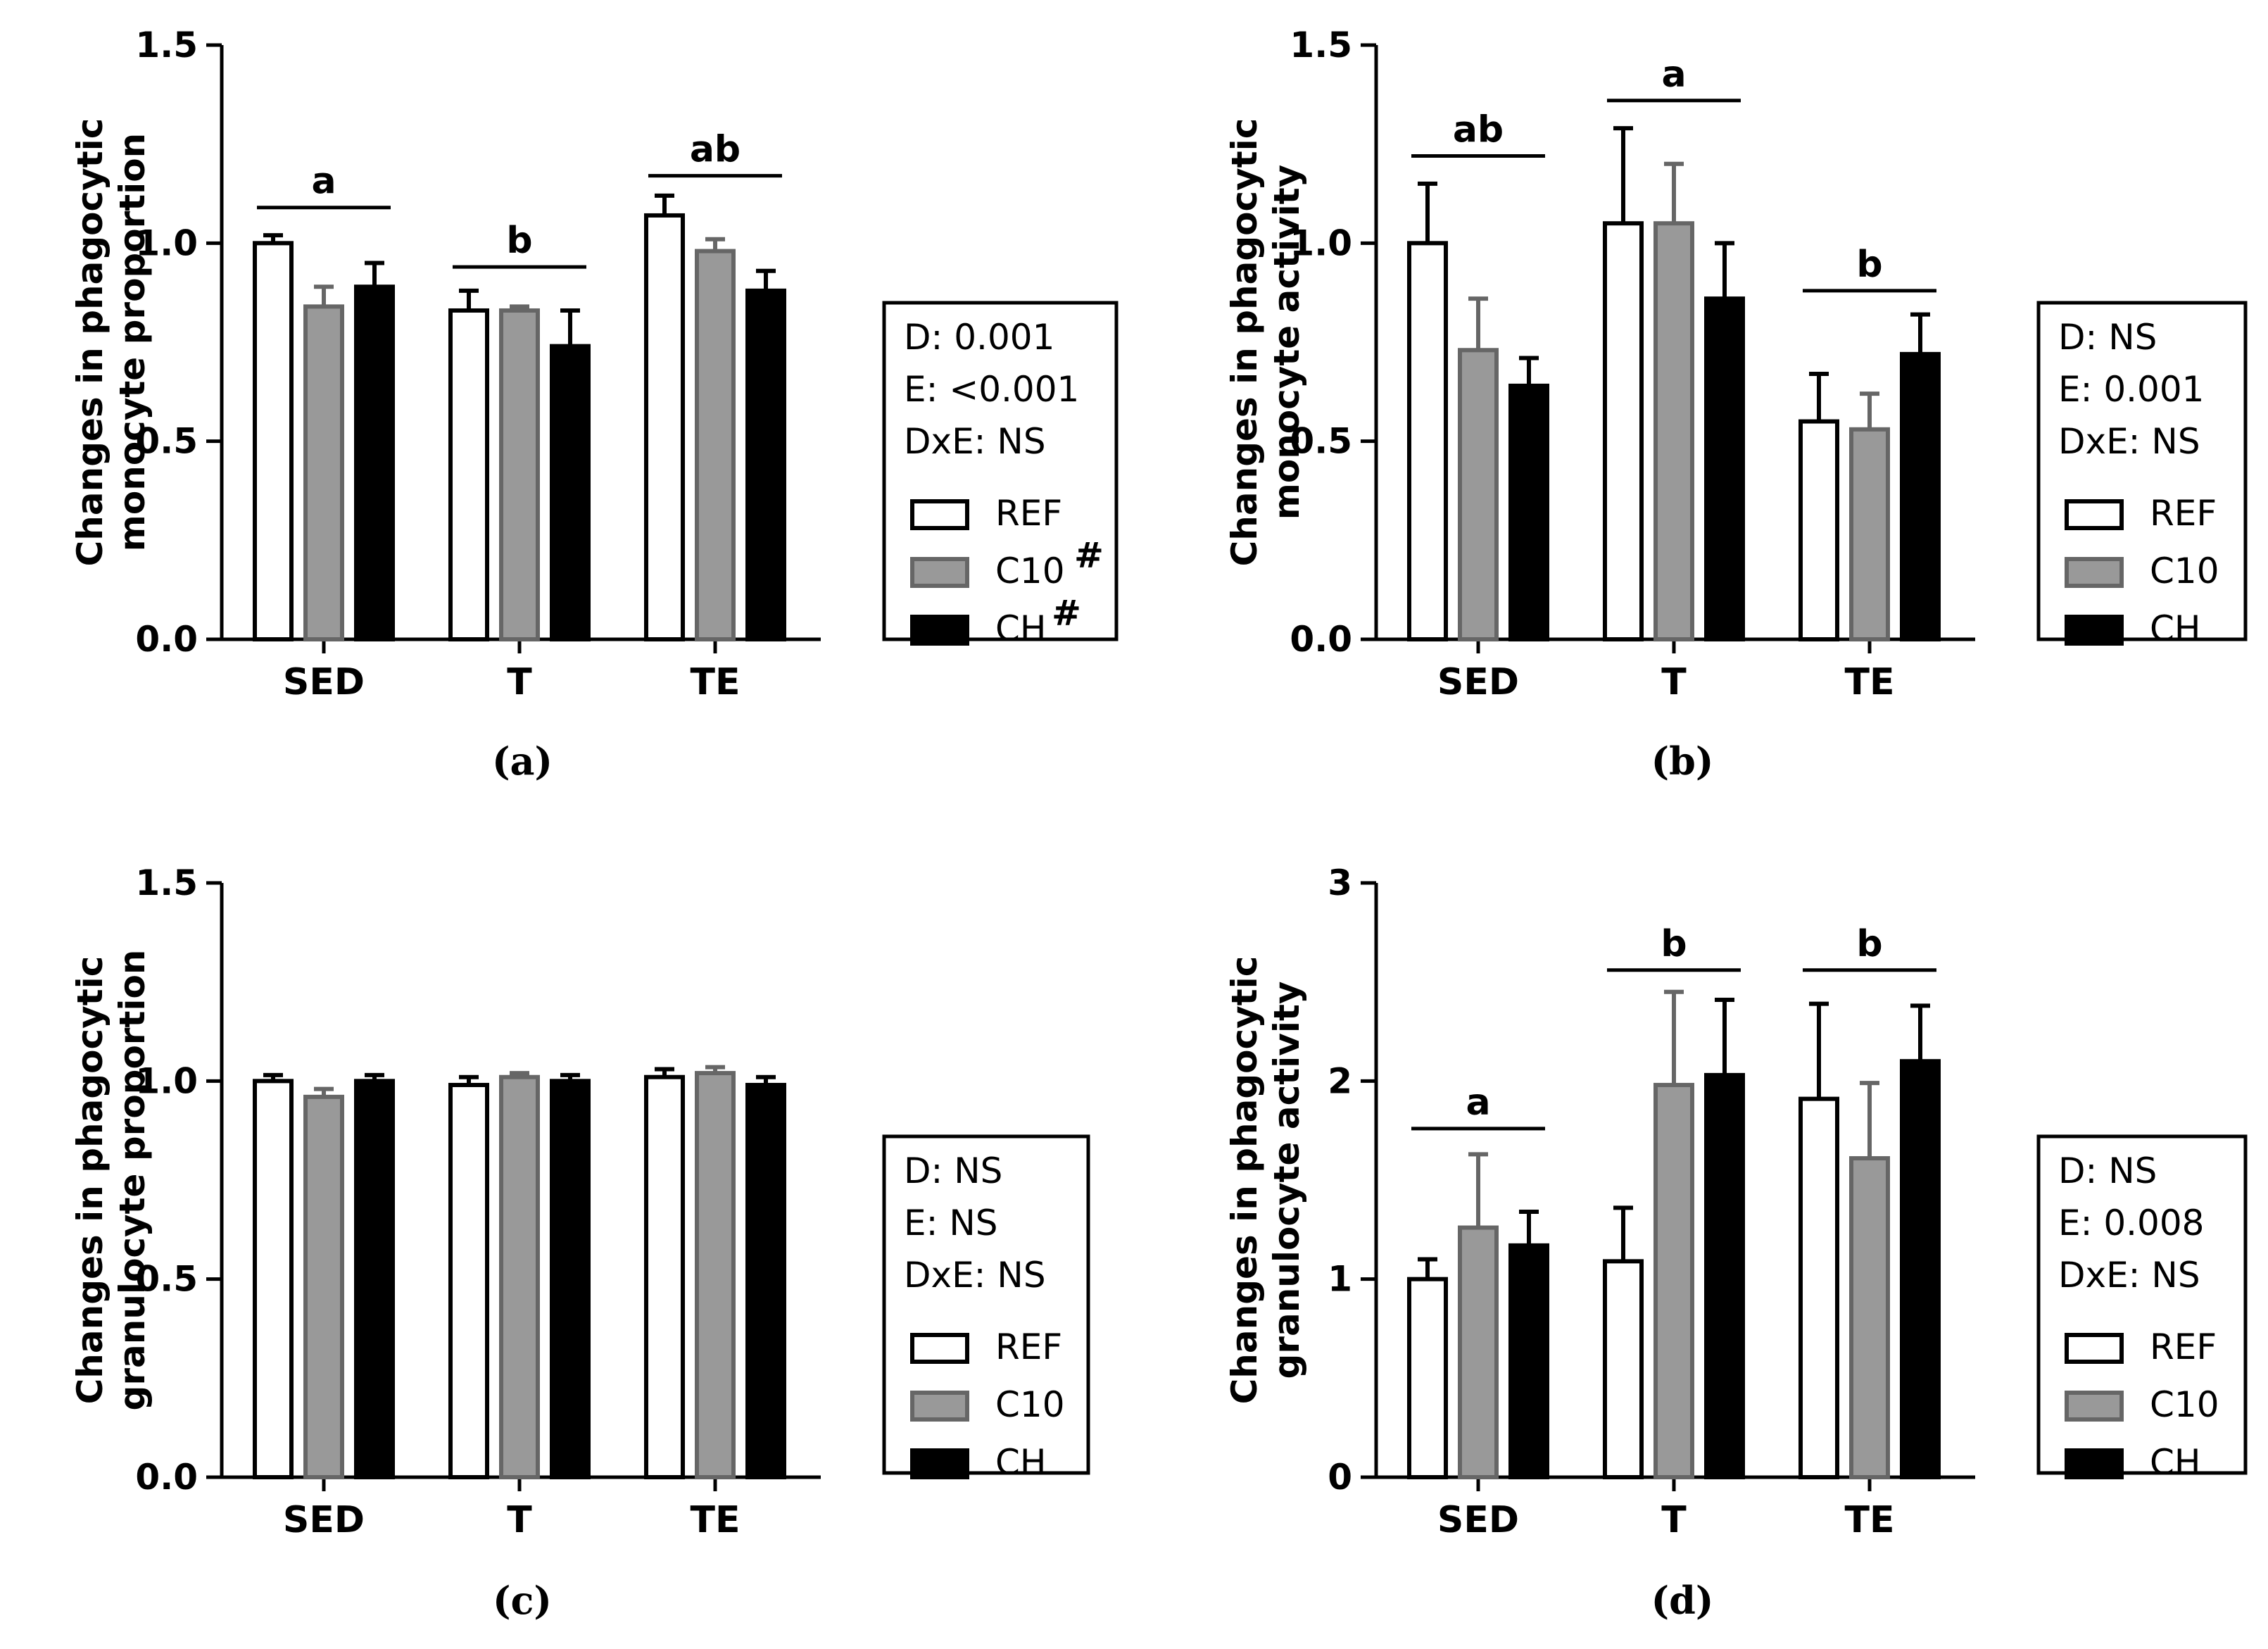 Image resolution: width=2268 pixels, height=1649 pixels. I want to click on y-tick-label: 3, so click(1340, 883).